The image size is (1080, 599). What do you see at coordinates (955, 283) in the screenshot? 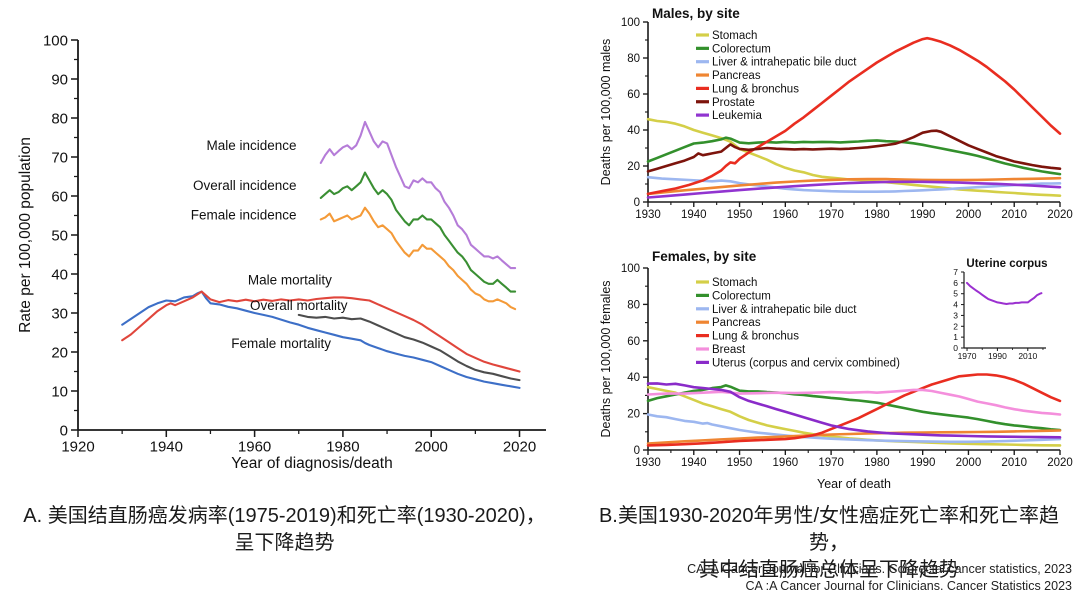
I see `y-tick-label: 6` at bounding box center [955, 283].